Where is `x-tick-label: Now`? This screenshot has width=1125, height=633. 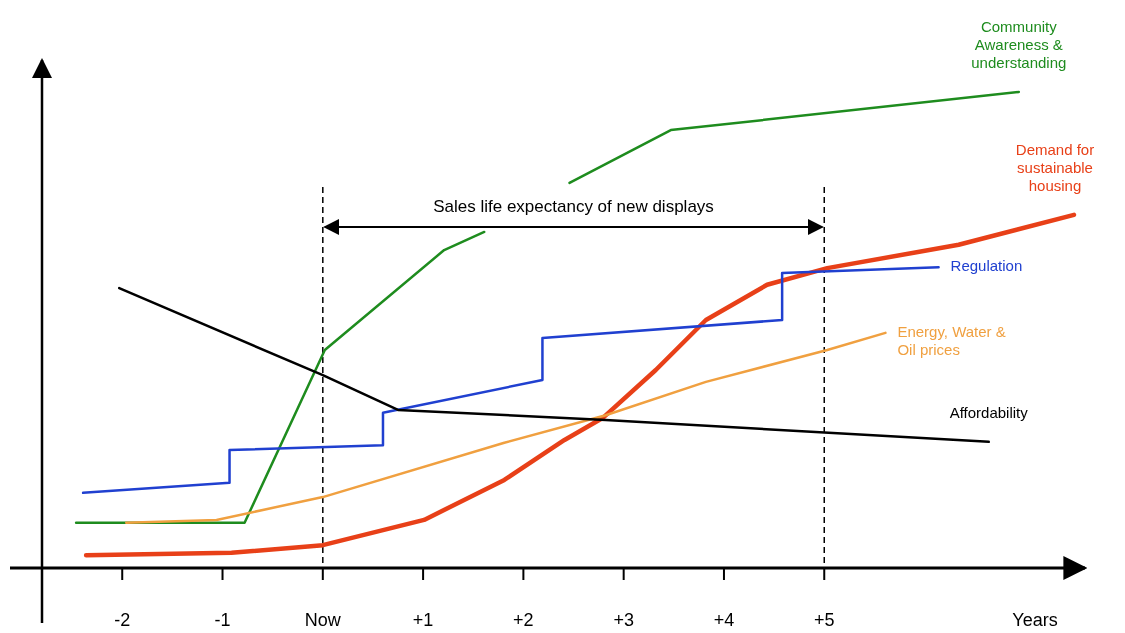
x-tick-label: Now is located at coordinates (323, 620).